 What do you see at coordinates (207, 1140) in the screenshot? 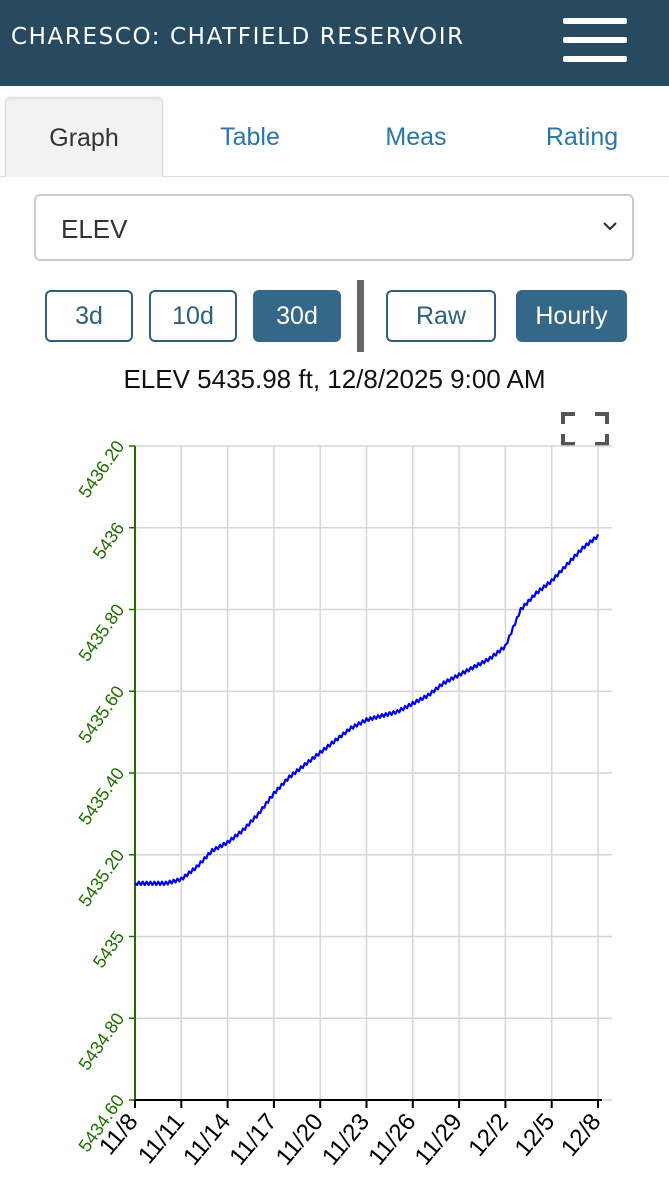
I see `x-tick-label: 11/14` at bounding box center [207, 1140].